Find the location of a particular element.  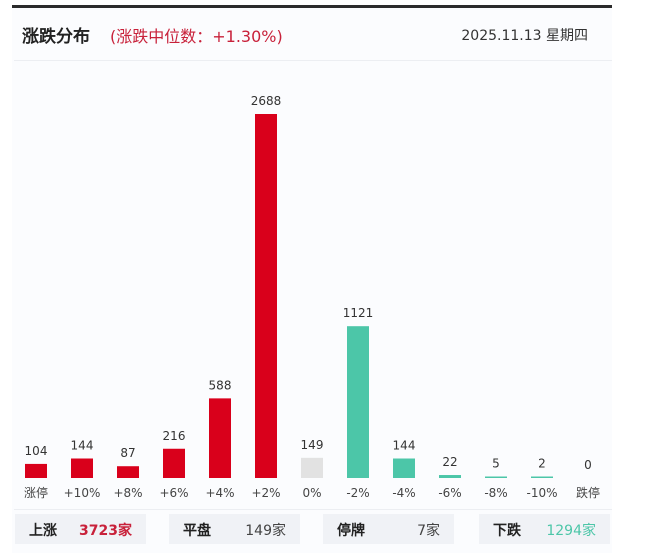

stat-up: 上涨 3723家 is located at coordinates (80, 529).